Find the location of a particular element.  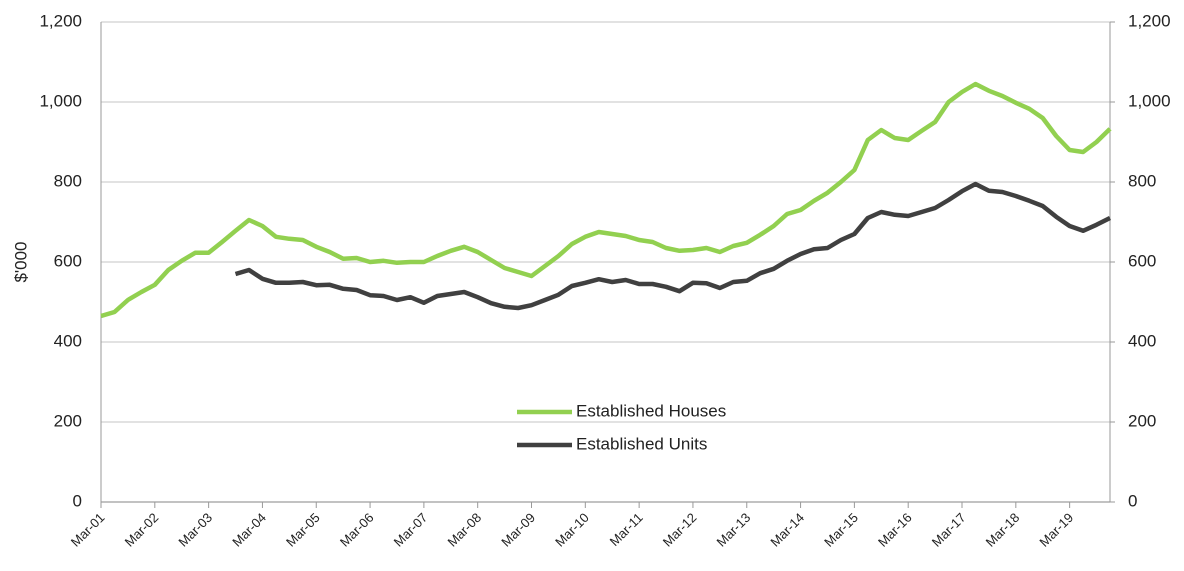

x-tick-label: Mar-01 is located at coordinates (88, 530).